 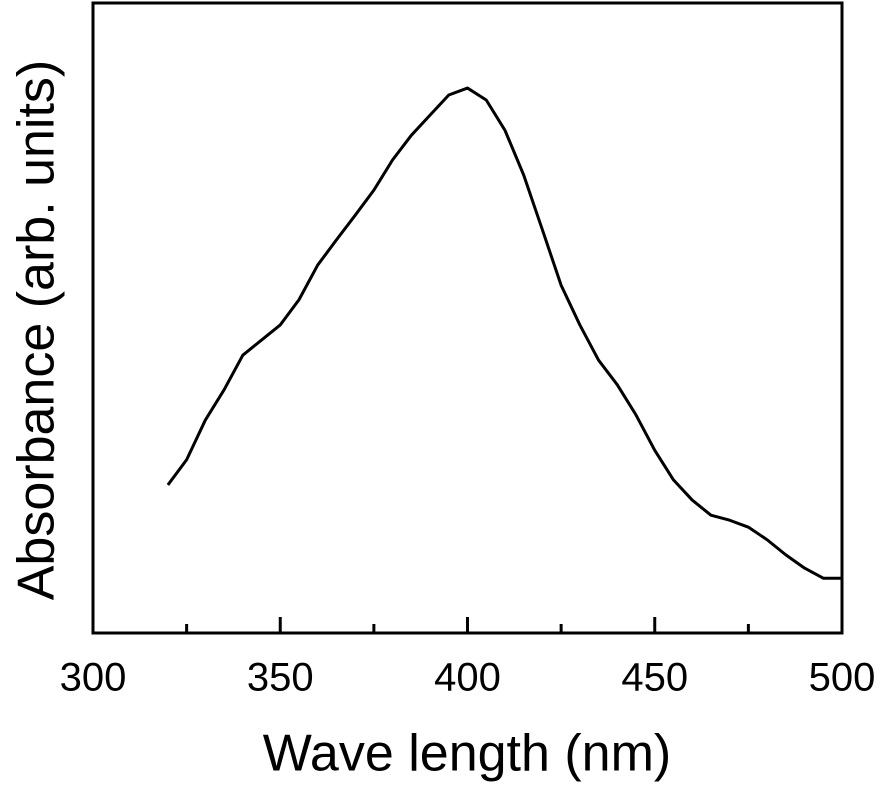 I want to click on x-axis-label: Wave length (nm), so click(x=467, y=754).